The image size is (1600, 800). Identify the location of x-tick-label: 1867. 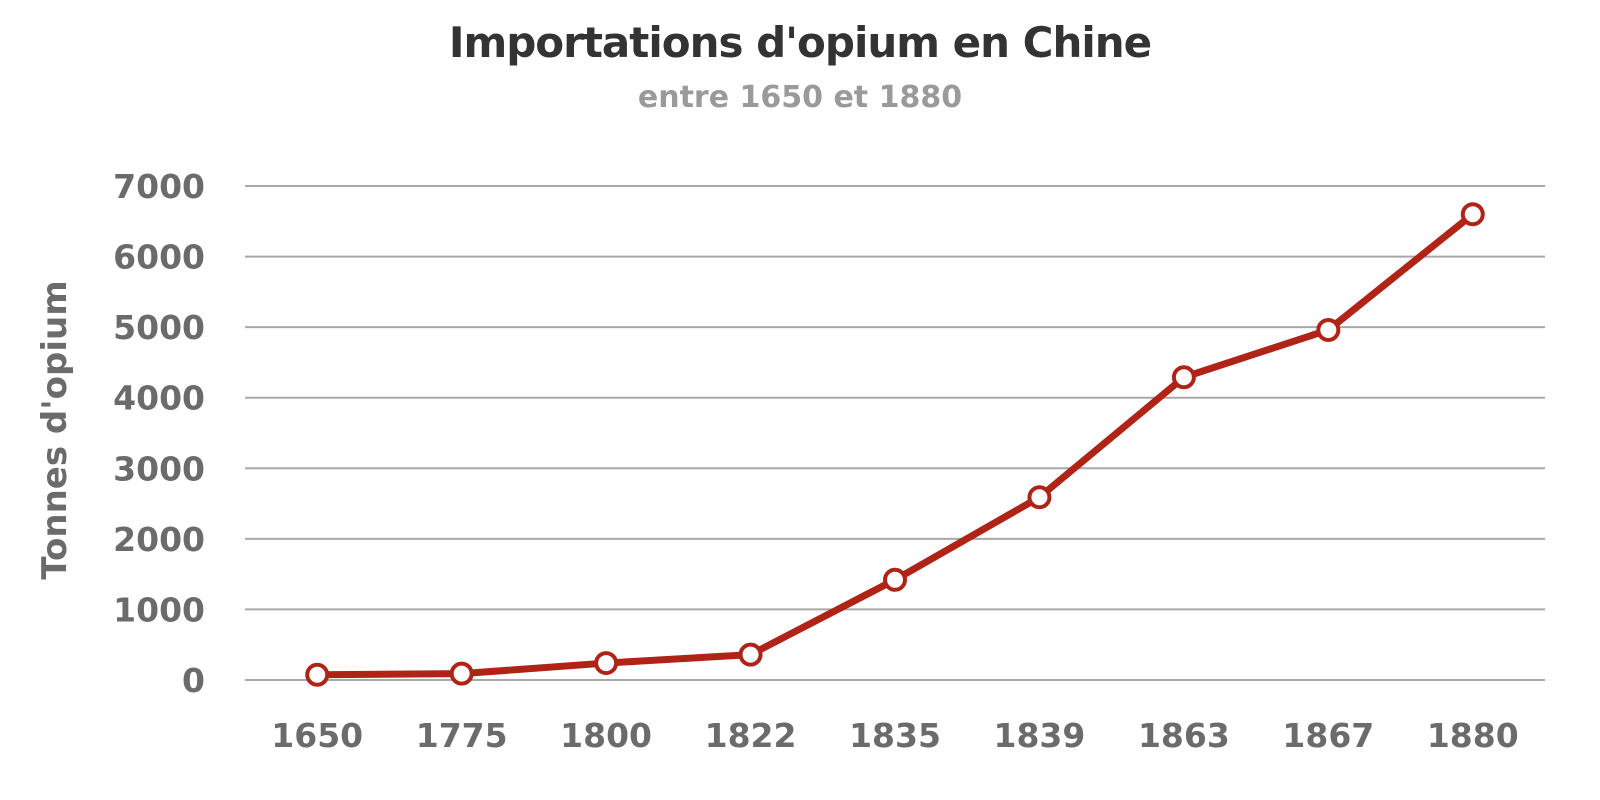
(1328, 735).